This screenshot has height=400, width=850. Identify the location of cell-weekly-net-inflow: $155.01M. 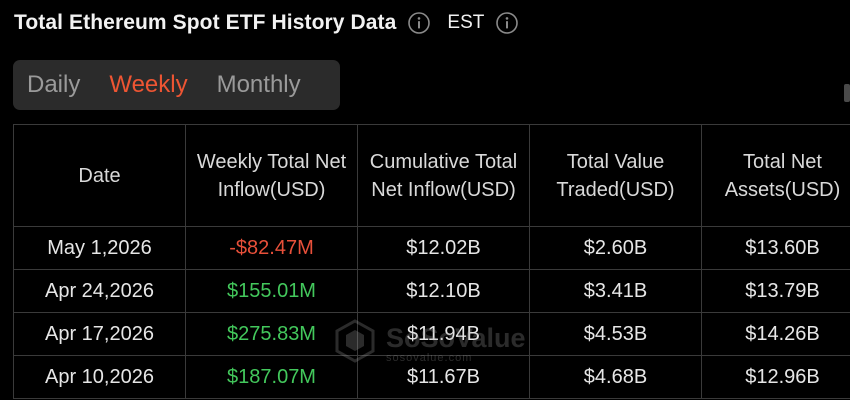
(271, 291).